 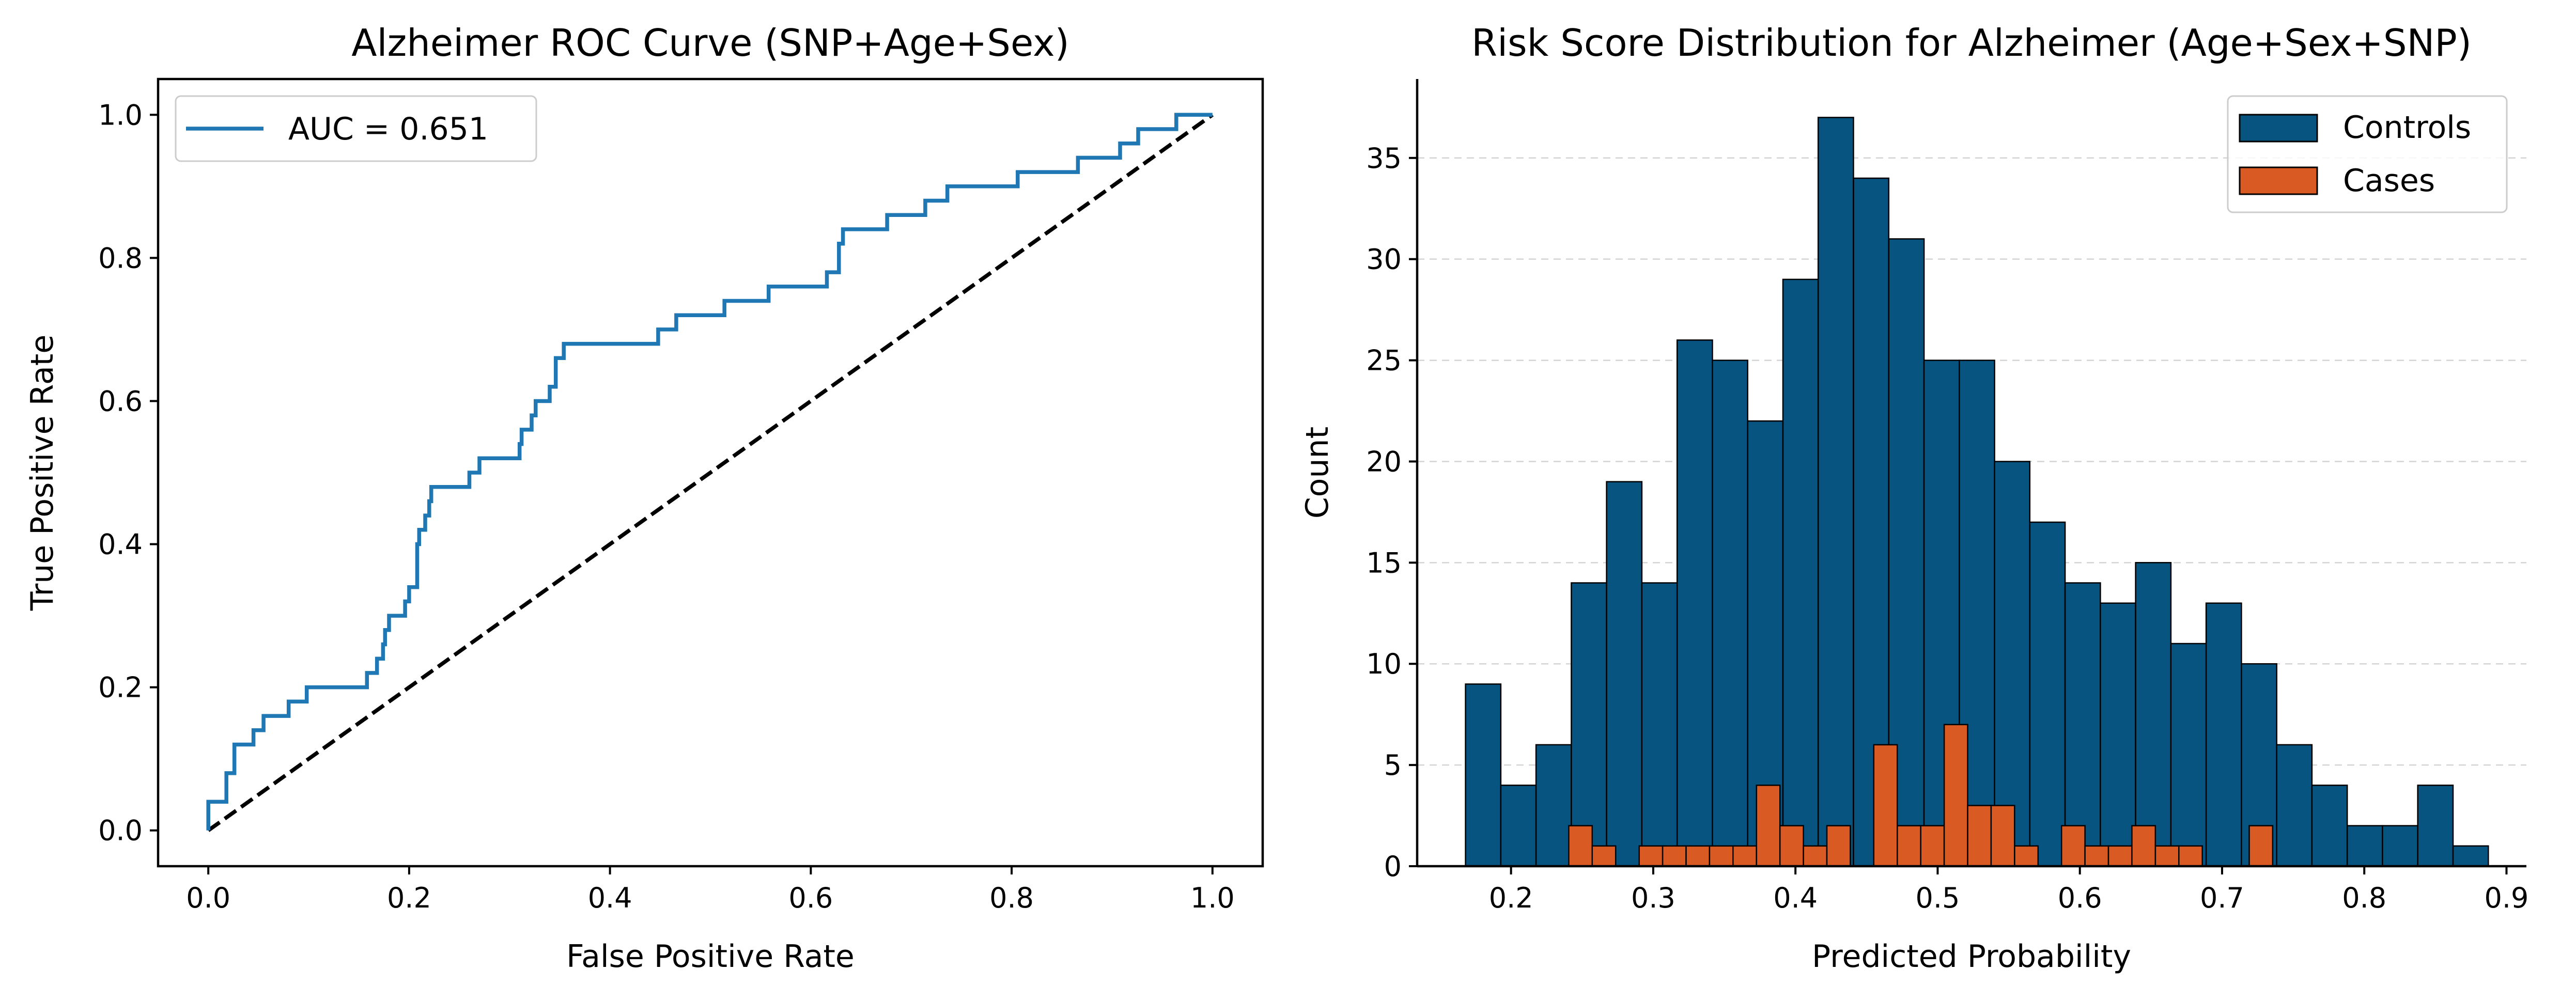 What do you see at coordinates (388, 129) in the screenshot?
I see `roc-legend-label: AUC = 0.651` at bounding box center [388, 129].